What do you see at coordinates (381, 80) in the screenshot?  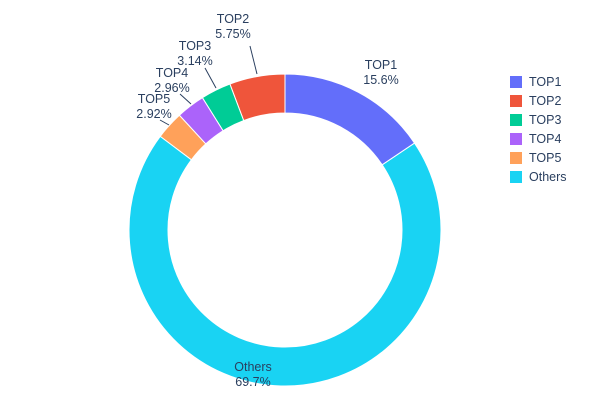 I see `slice-label-top1-pct: 15.6%` at bounding box center [381, 80].